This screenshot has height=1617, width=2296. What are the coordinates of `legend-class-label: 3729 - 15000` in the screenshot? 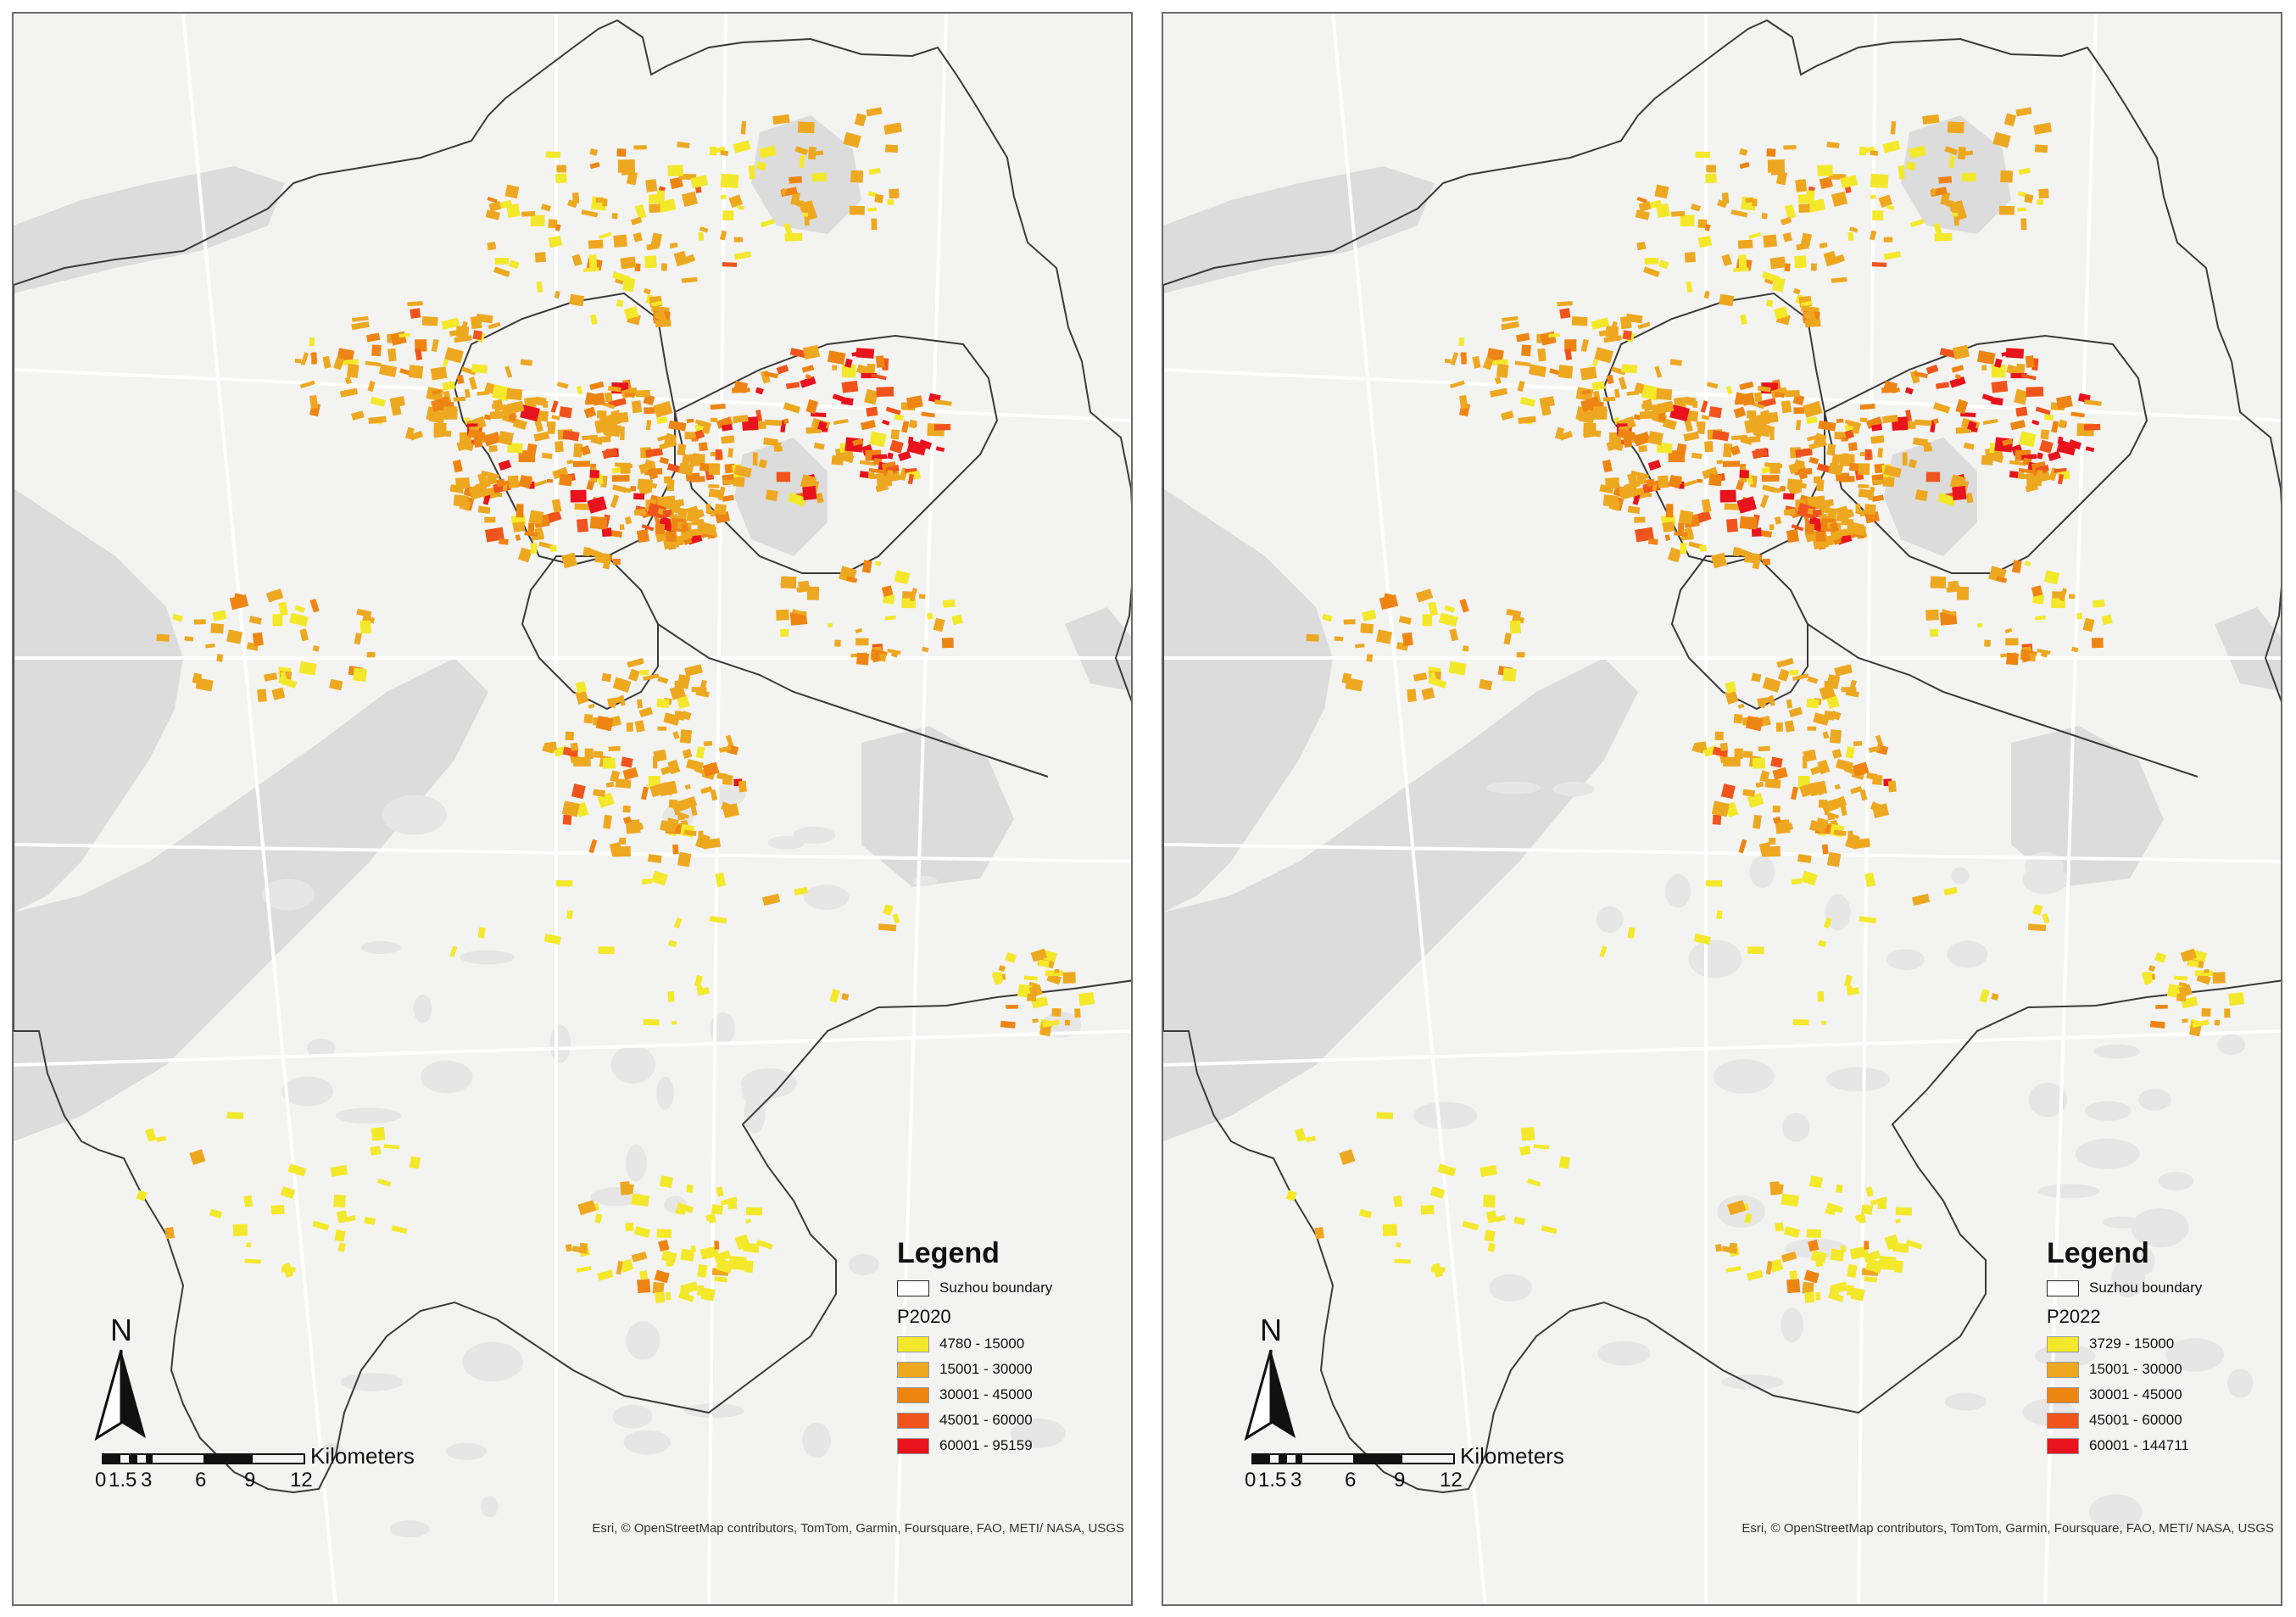 It's located at (2132, 1343).